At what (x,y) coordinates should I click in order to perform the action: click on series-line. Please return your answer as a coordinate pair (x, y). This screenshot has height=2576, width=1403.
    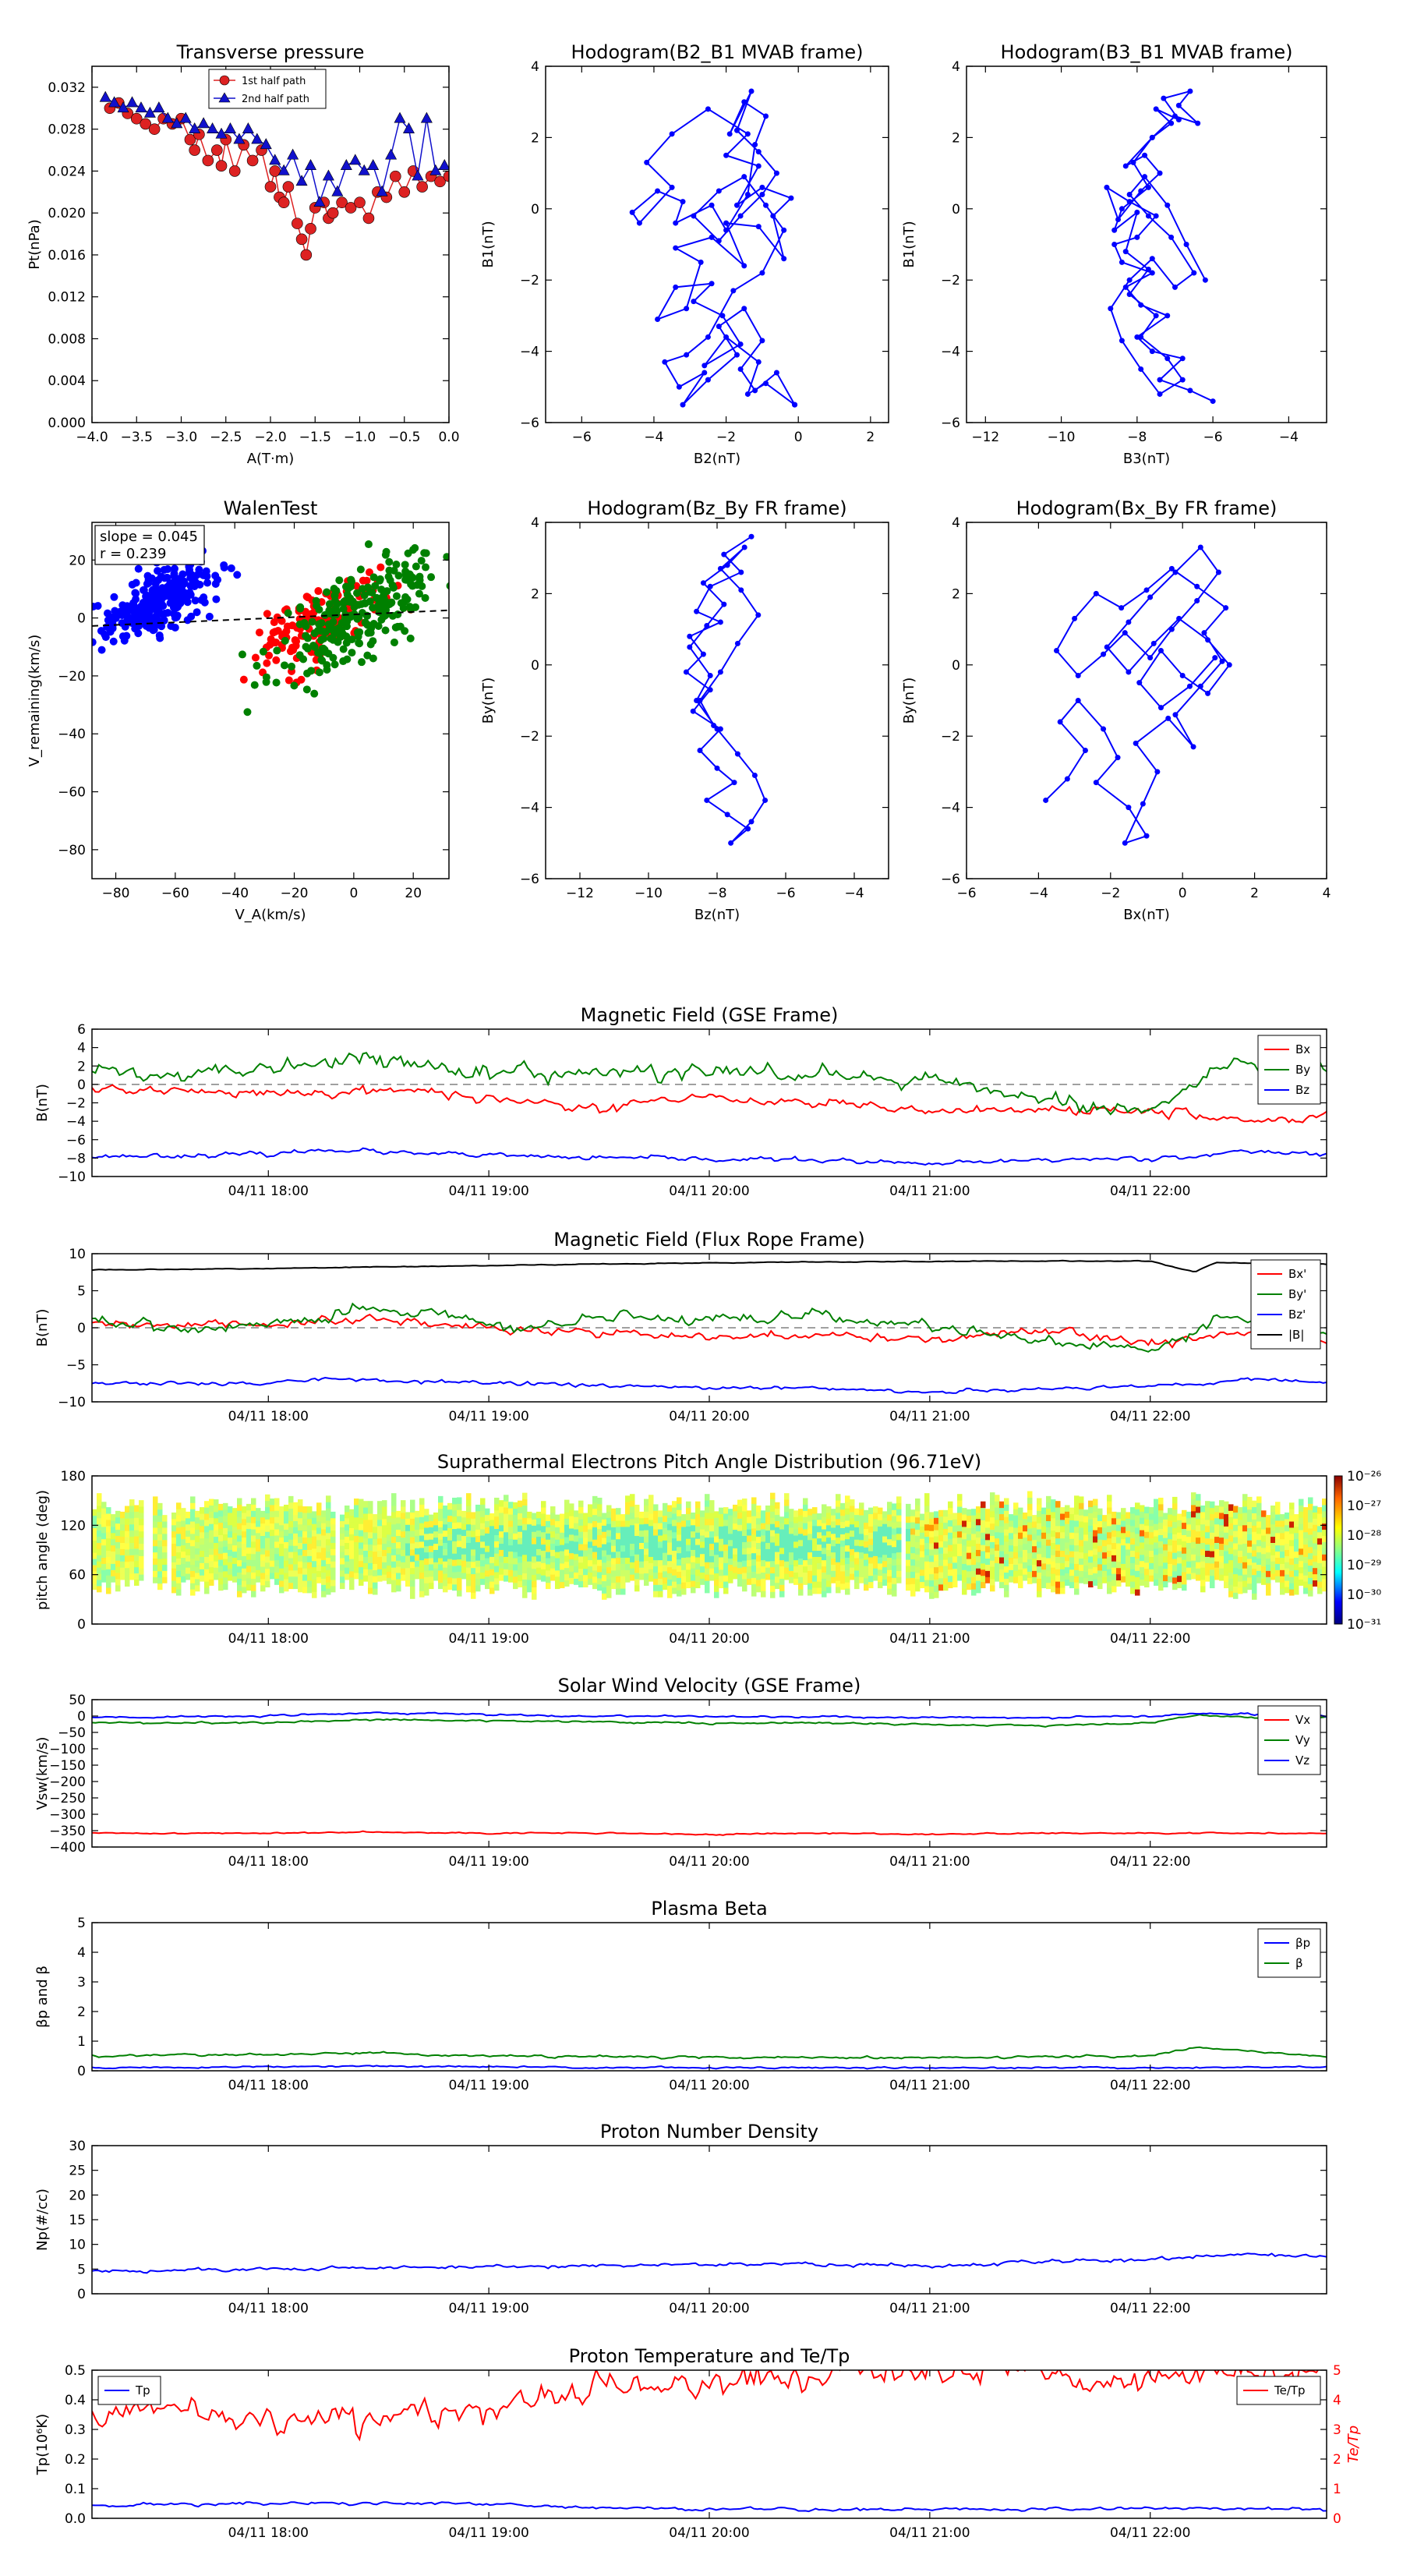
    Looking at the image, I should click on (709, 1104).